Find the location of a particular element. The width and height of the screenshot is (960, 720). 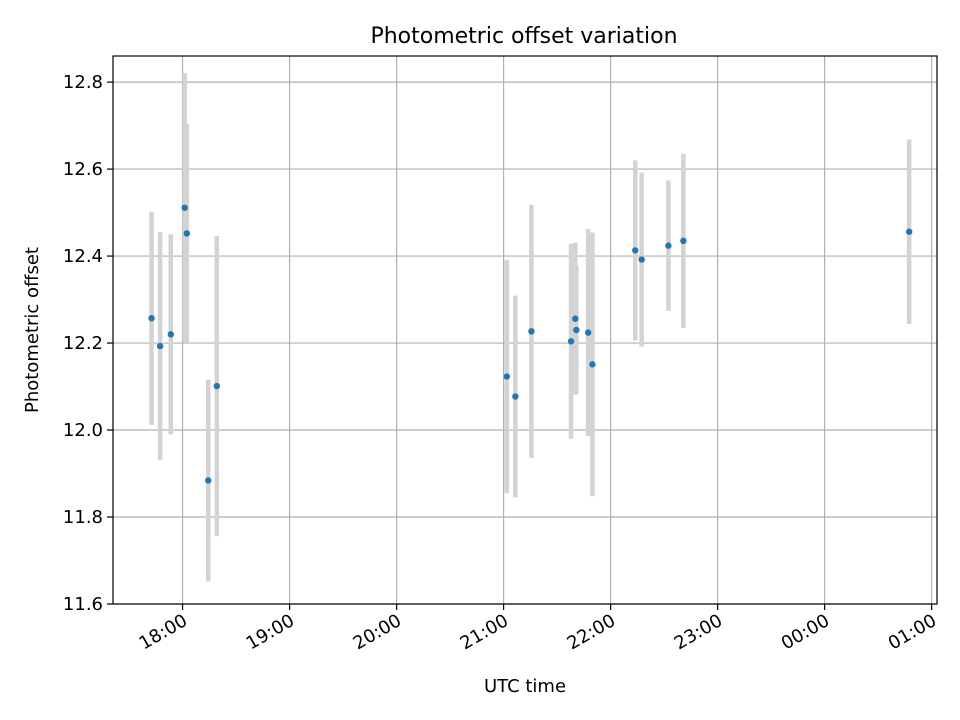

y-tick-label: 12.6 is located at coordinates (83, 169).